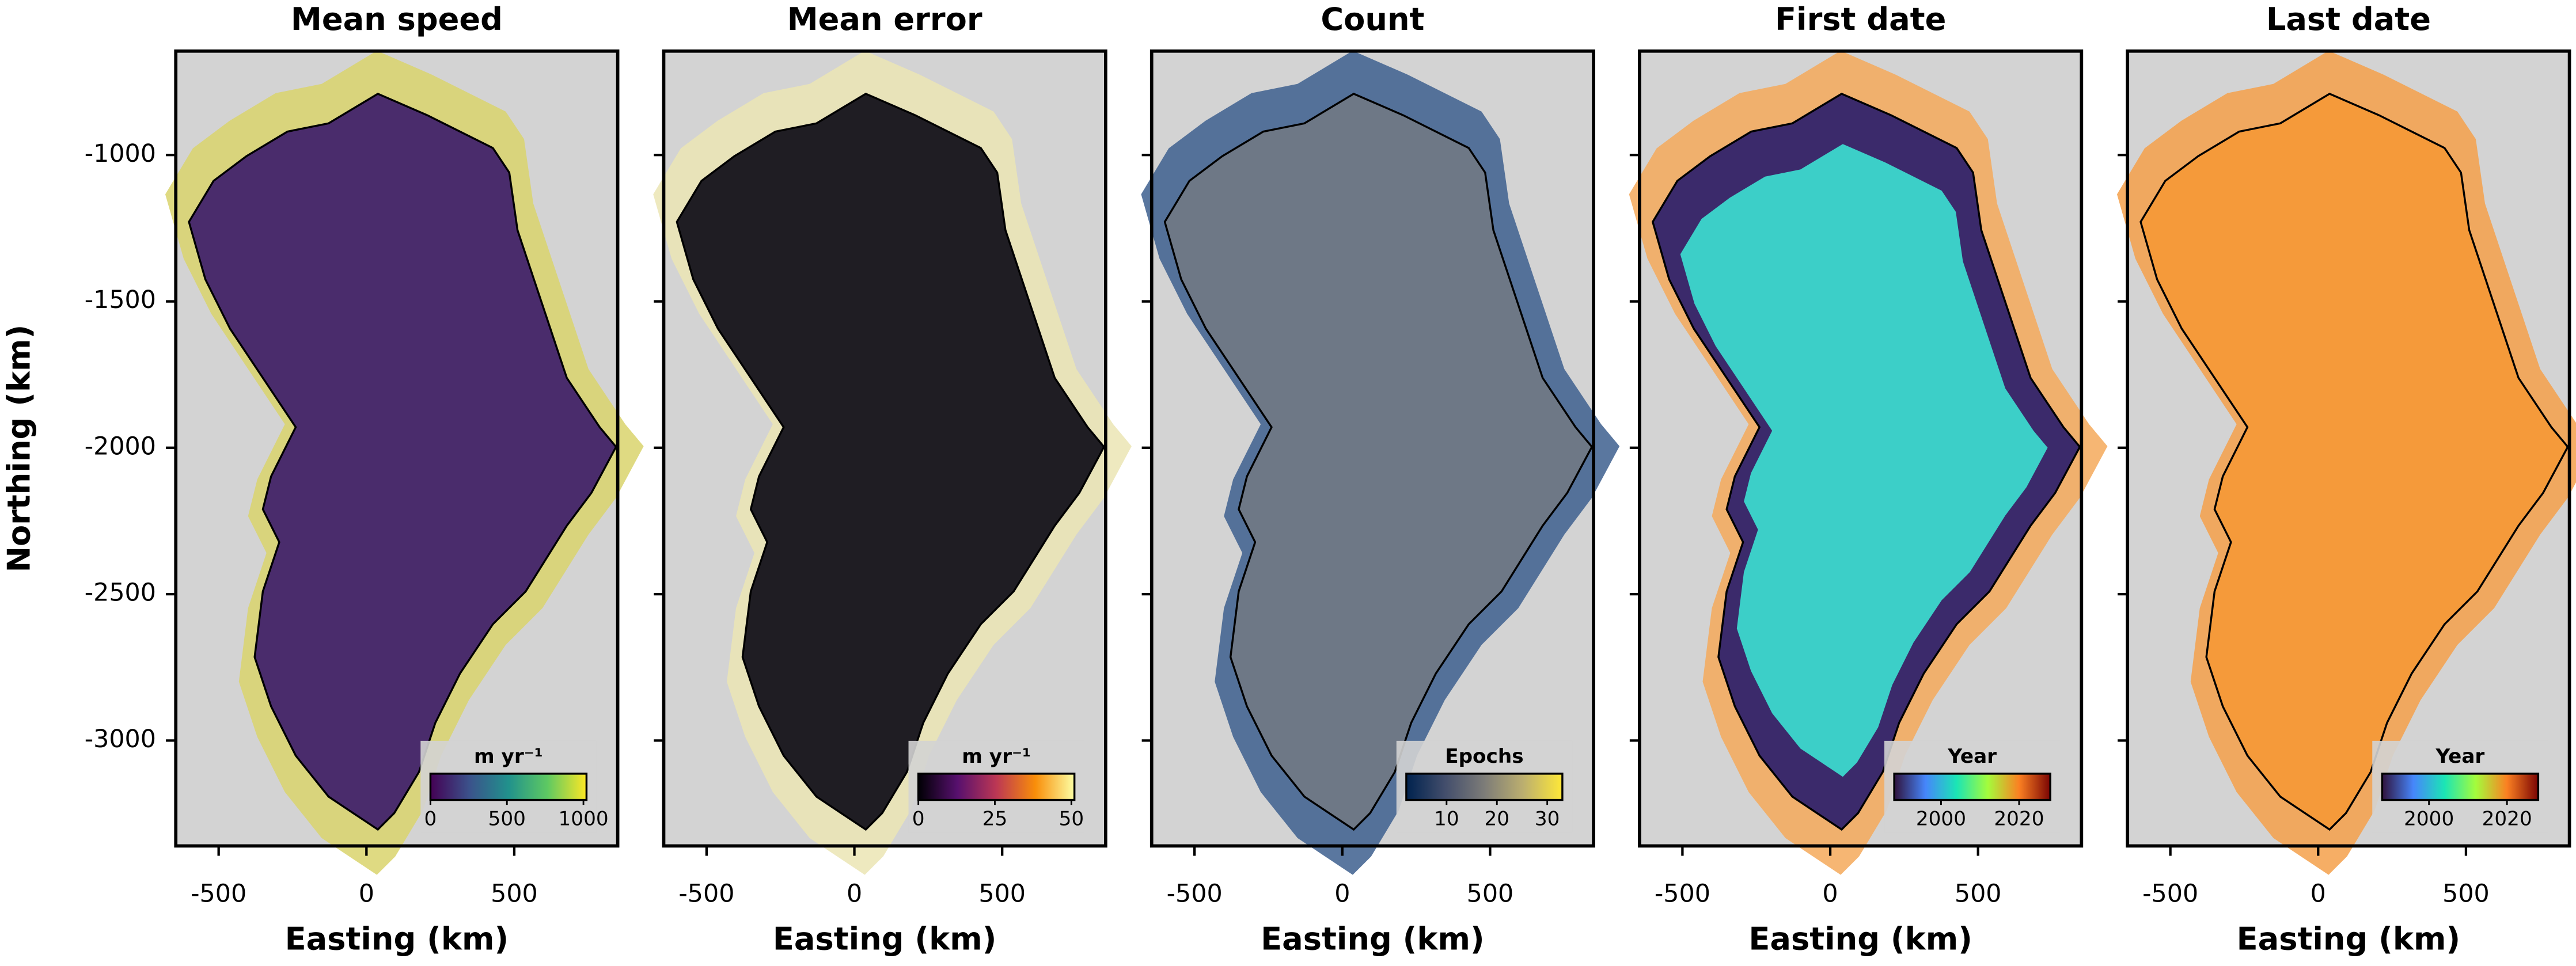 This screenshot has height=966, width=2576. Describe the element at coordinates (1496, 818) in the screenshot. I see `colorbar-tick-label: 20` at that location.